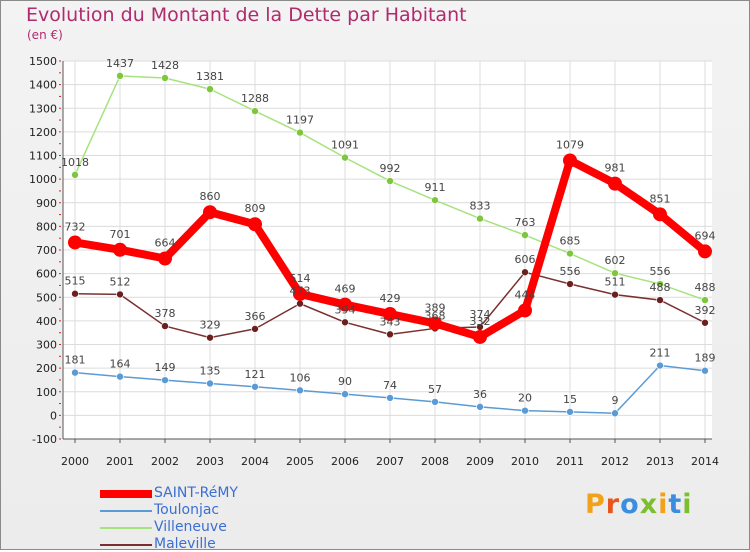 This screenshot has height=552, width=750. What do you see at coordinates (525, 461) in the screenshot?
I see `x-tick-label: 2010` at bounding box center [525, 461].